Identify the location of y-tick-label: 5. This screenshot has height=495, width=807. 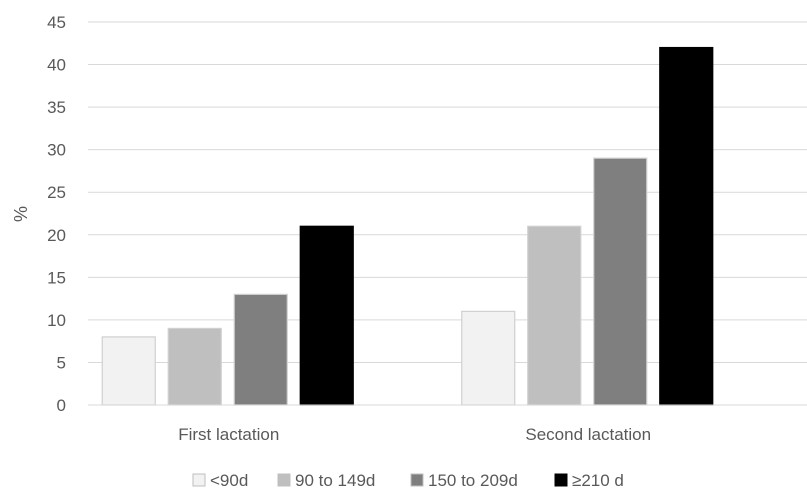
(61, 362).